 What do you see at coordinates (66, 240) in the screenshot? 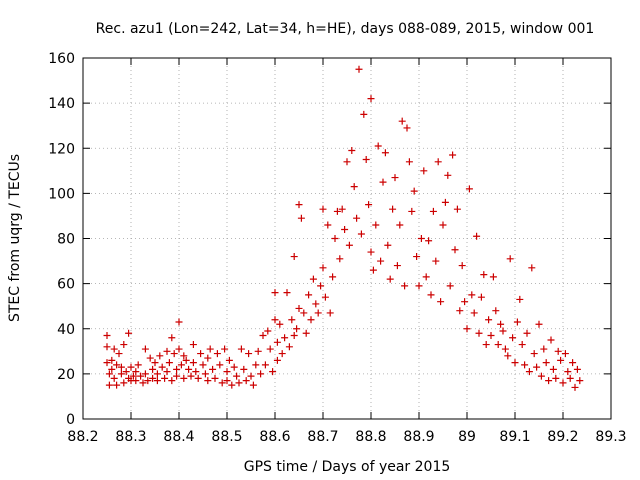
I see `y-tick-label: 80` at bounding box center [66, 240].